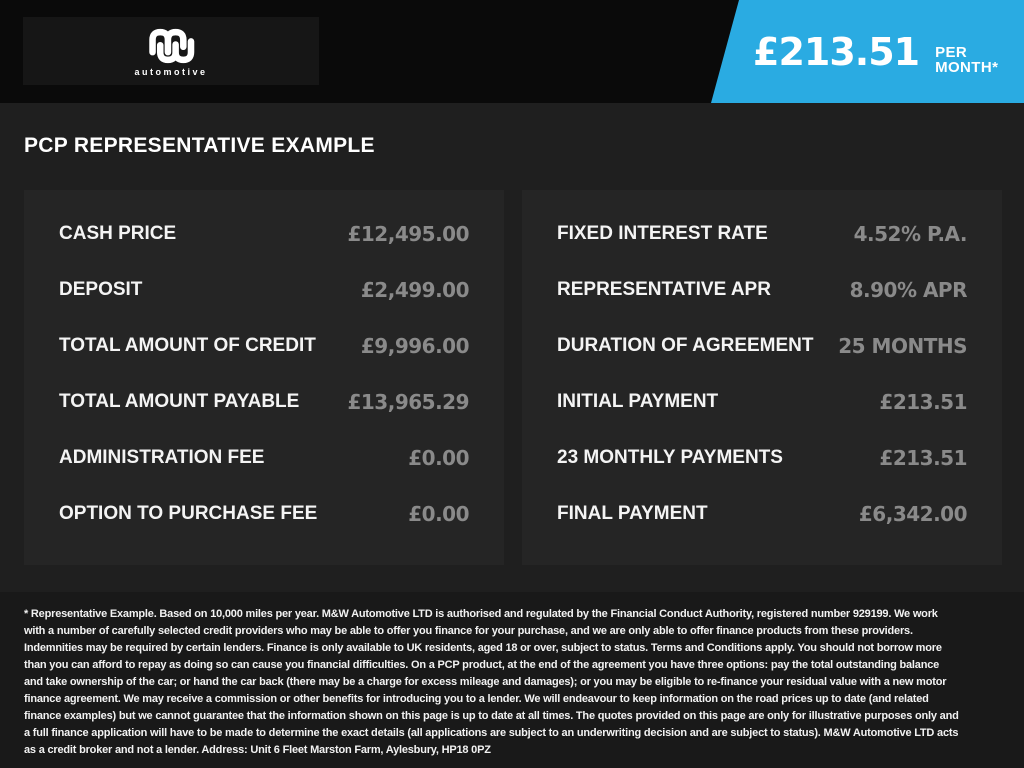 The height and width of the screenshot is (768, 1024). I want to click on page-title: PCP REPRESENTATIVE EXAMPLE, so click(199, 145).